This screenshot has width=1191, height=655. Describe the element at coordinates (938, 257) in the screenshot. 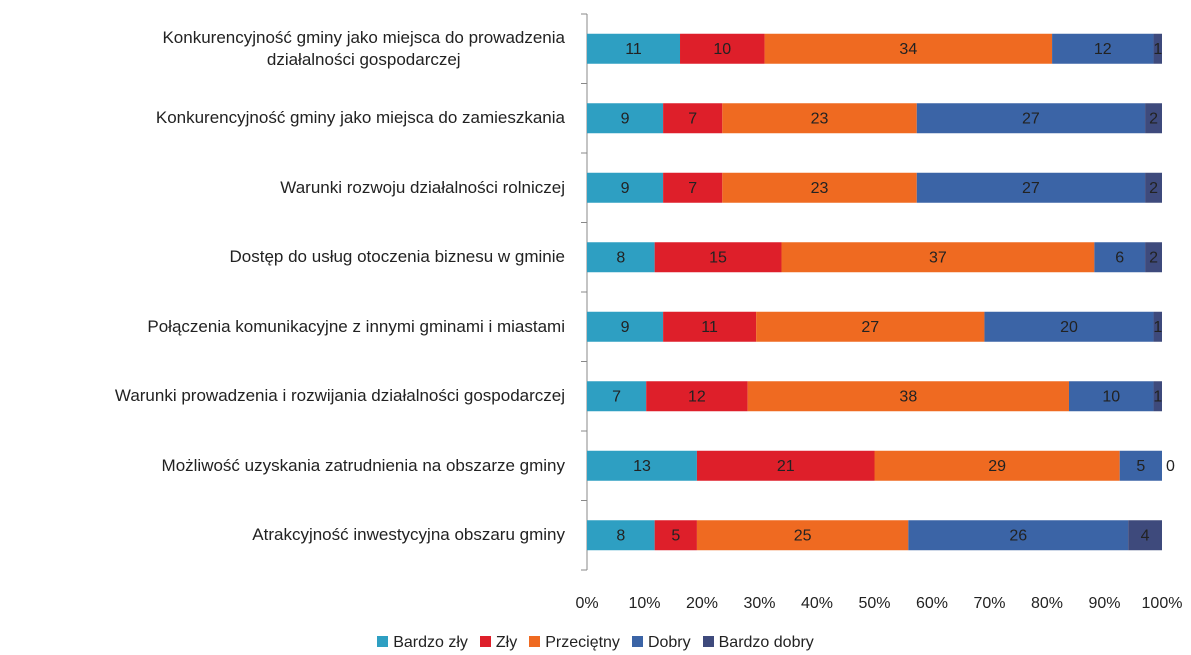

I see `data-label: 37` at that location.